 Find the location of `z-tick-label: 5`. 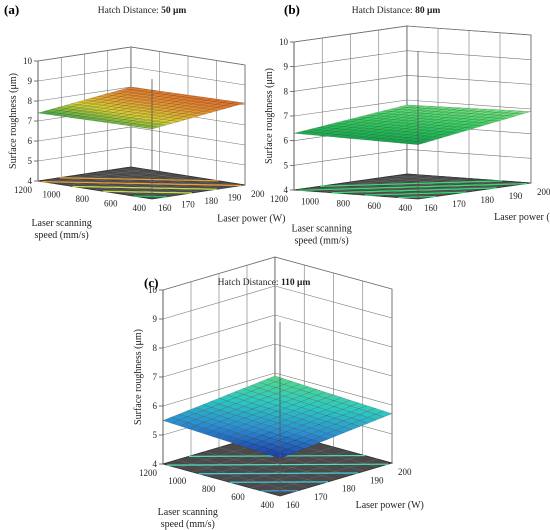

z-tick-label: 5 is located at coordinates (286, 165).